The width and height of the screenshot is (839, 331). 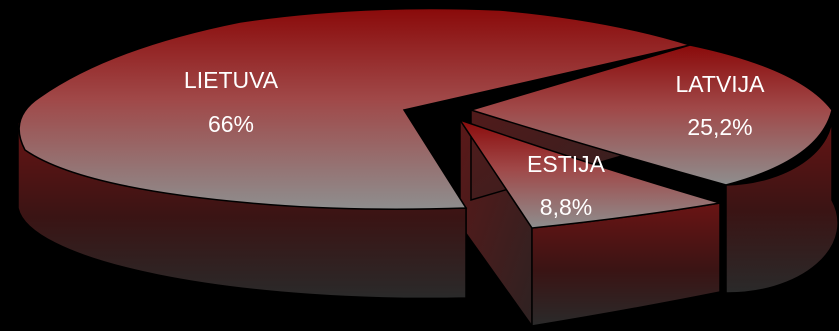 I want to click on label-lietuva-value: 66%, so click(x=231, y=124).